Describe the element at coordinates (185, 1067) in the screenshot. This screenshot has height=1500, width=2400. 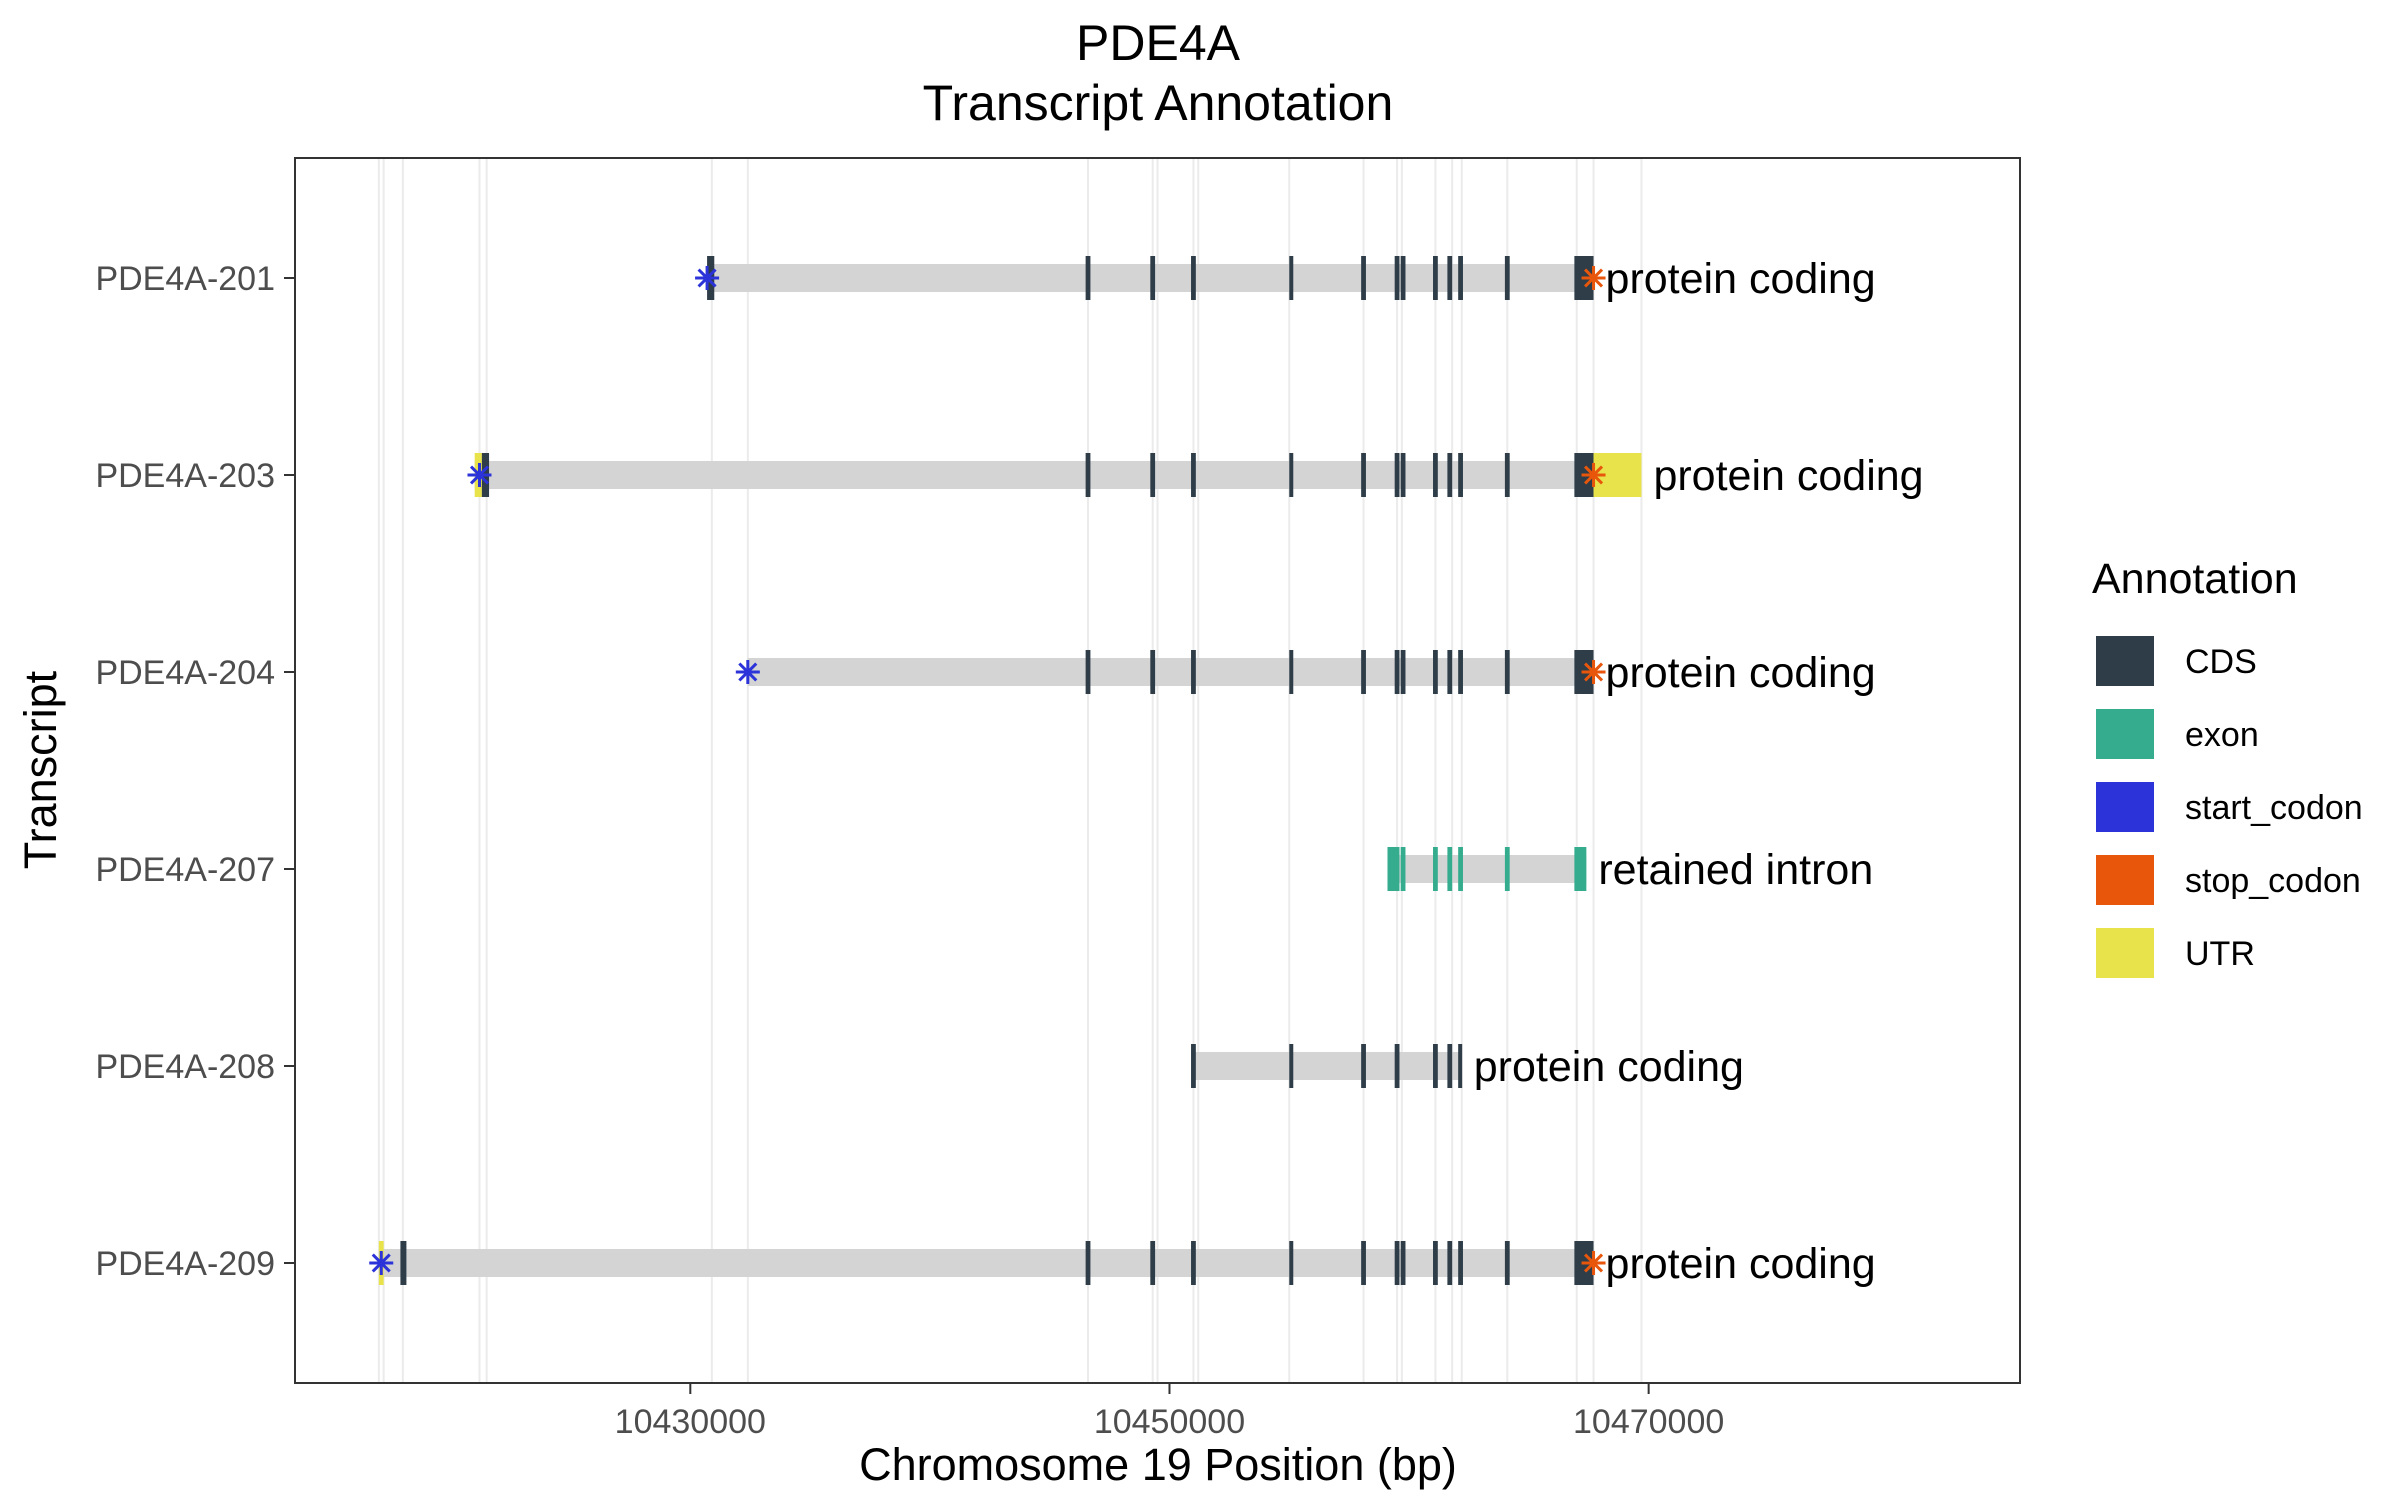
I see `y-tick-label: PDE4A-208` at that location.